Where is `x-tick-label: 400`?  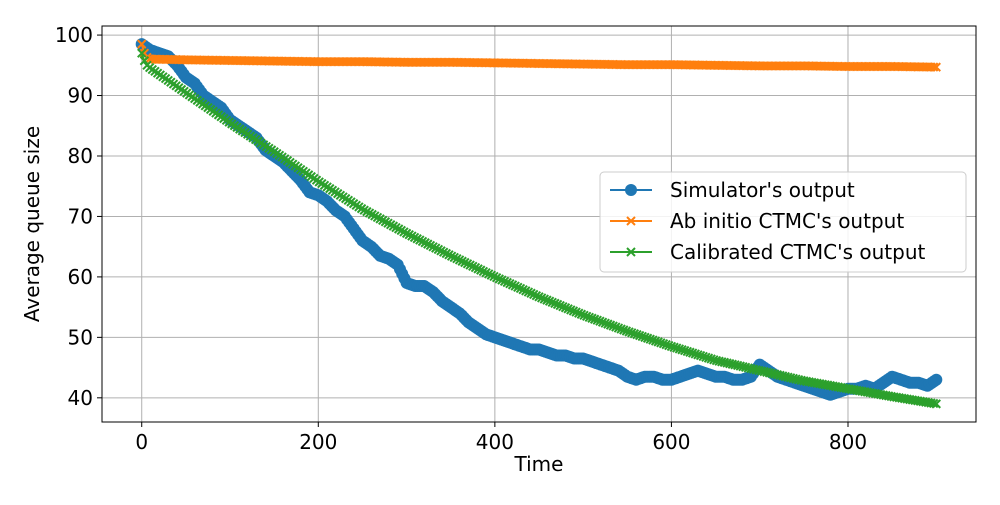 x-tick-label: 400 is located at coordinates (495, 442).